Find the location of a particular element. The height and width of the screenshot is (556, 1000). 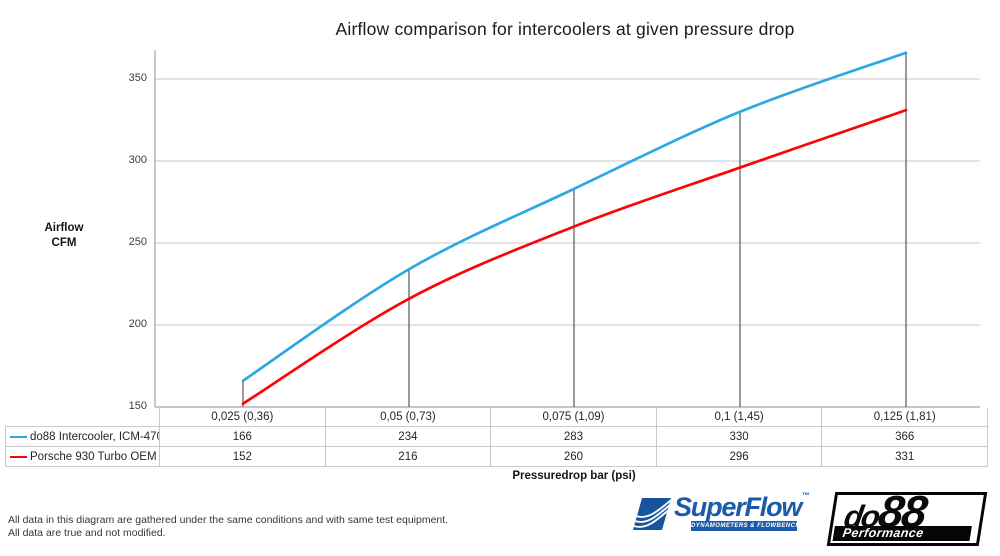

value-cell: 296 is located at coordinates (739, 457).